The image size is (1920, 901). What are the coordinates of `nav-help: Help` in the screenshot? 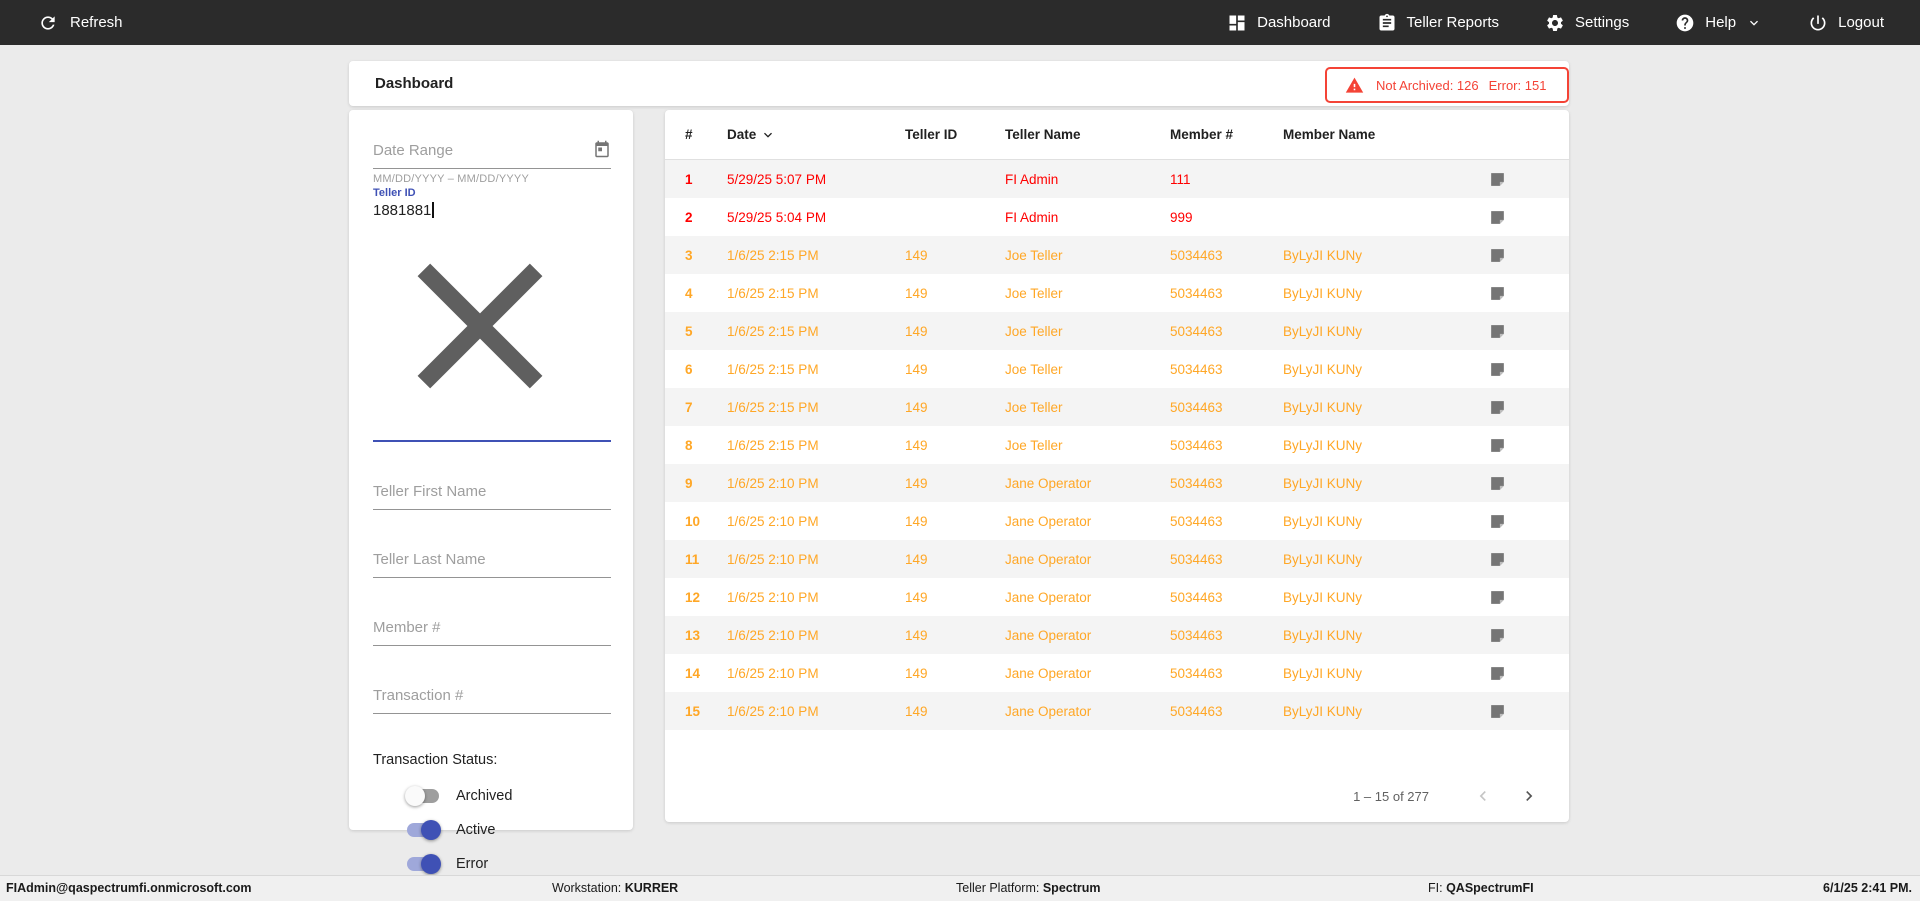 It's located at (1718, 23).